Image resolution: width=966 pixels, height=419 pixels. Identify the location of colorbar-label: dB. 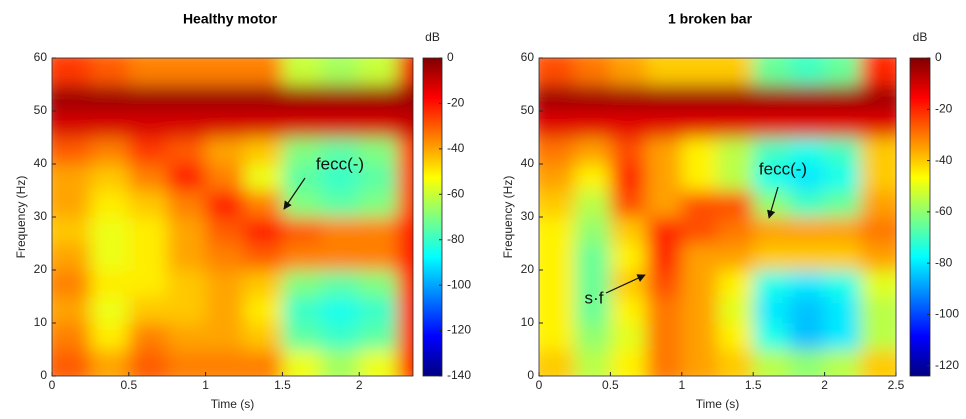
(920, 37).